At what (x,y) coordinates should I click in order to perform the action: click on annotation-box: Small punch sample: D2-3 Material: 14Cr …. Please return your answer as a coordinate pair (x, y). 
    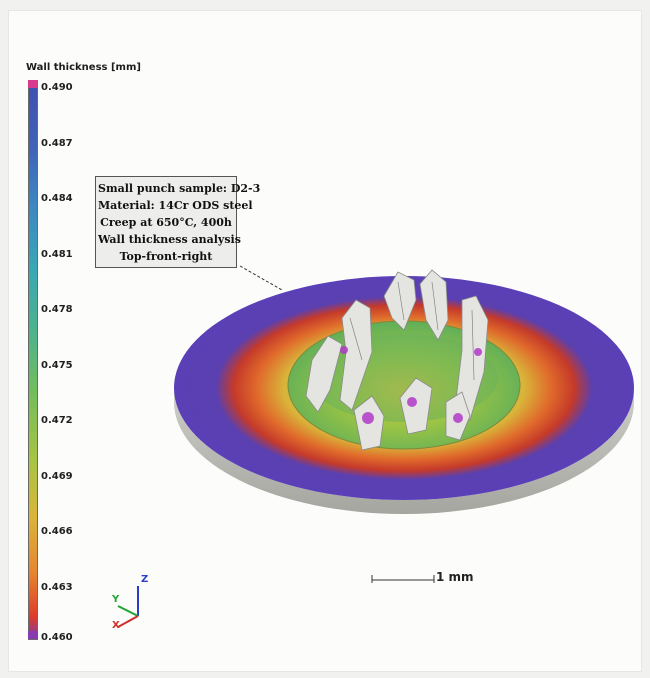
    Looking at the image, I should click on (178, 222).